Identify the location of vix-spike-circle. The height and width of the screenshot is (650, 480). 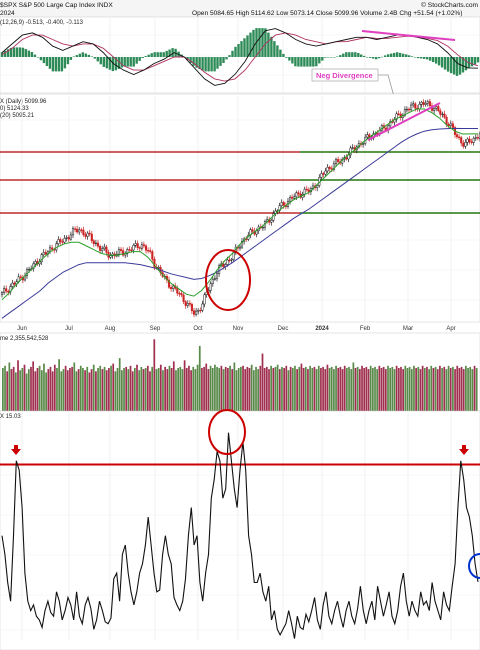
(227, 432).